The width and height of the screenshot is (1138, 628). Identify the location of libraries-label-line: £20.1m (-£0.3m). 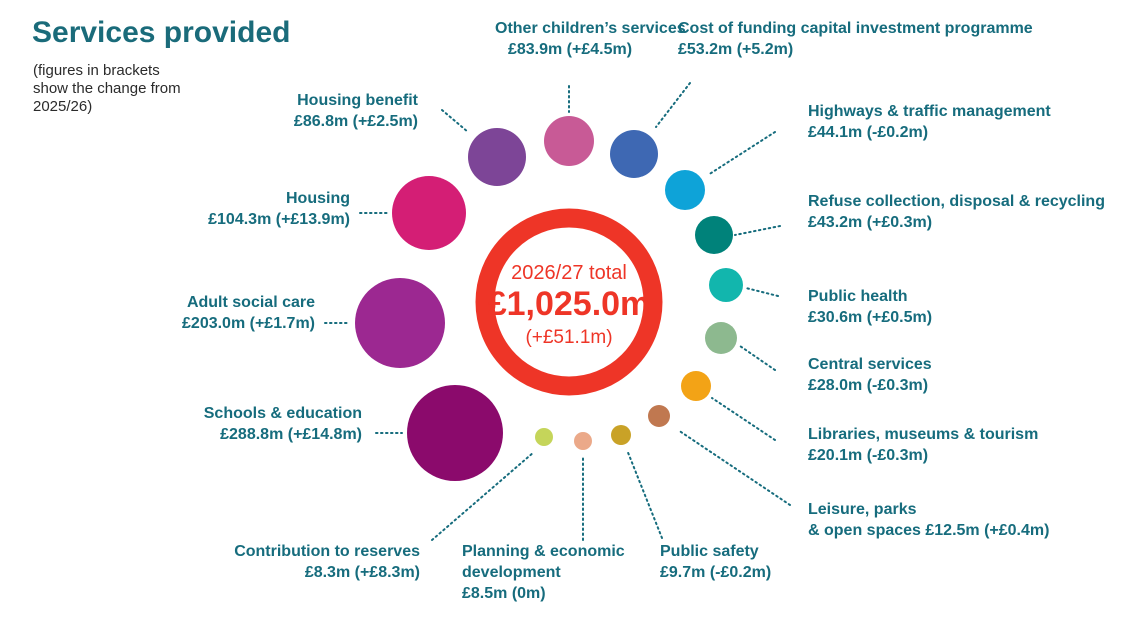
(868, 455).